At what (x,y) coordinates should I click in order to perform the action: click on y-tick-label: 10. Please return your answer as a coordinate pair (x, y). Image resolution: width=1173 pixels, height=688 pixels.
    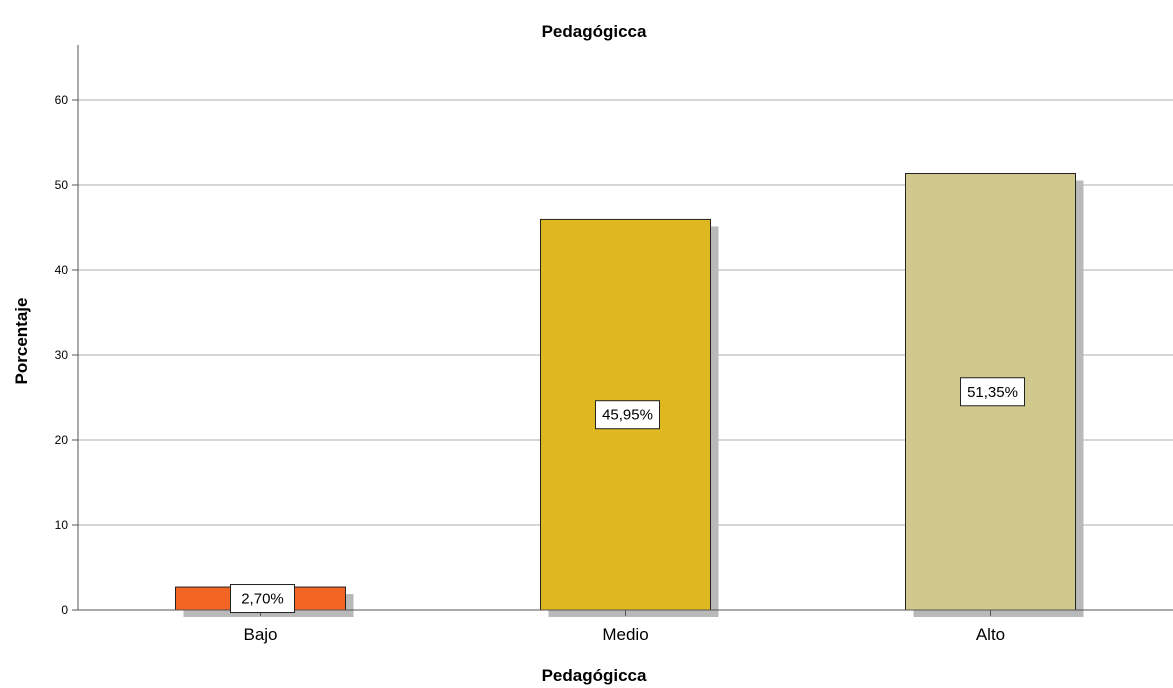
    Looking at the image, I should click on (62, 525).